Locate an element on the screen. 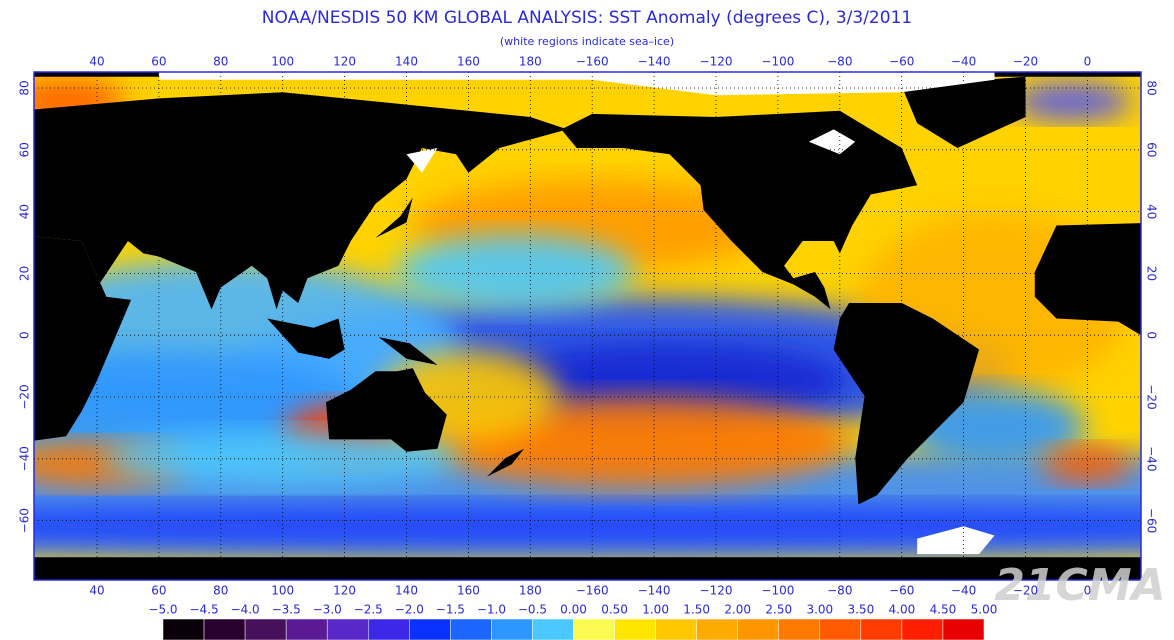  colorbar-label: −2.0 is located at coordinates (409, 610).